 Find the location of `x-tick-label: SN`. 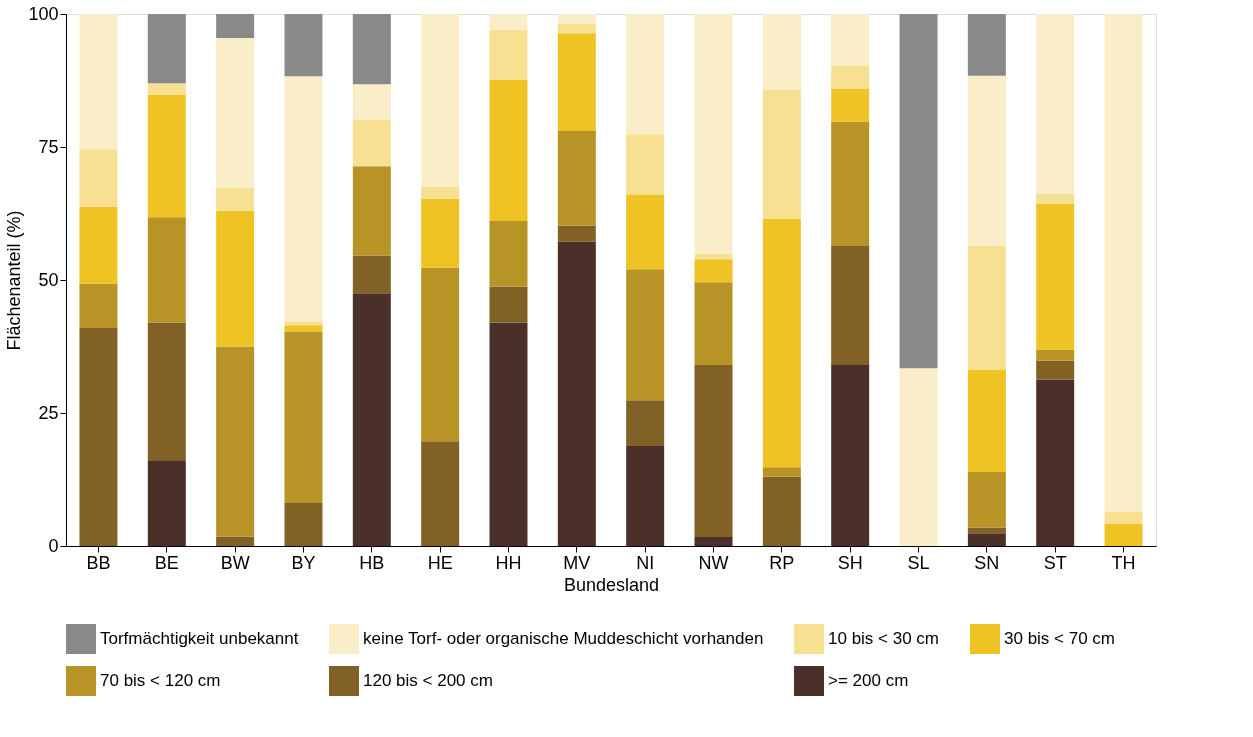

x-tick-label: SN is located at coordinates (987, 562).